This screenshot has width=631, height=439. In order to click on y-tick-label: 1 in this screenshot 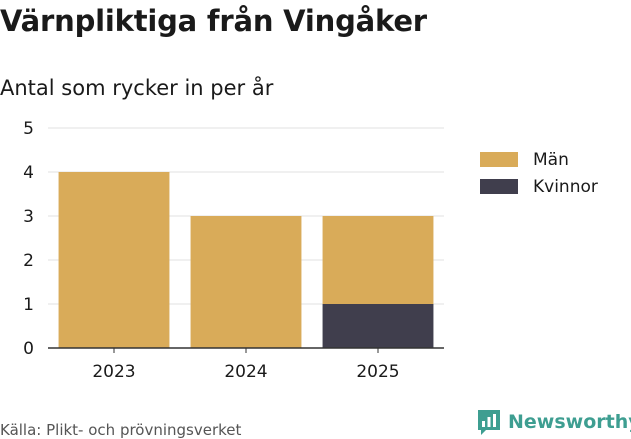, I will do `click(28, 305)`.